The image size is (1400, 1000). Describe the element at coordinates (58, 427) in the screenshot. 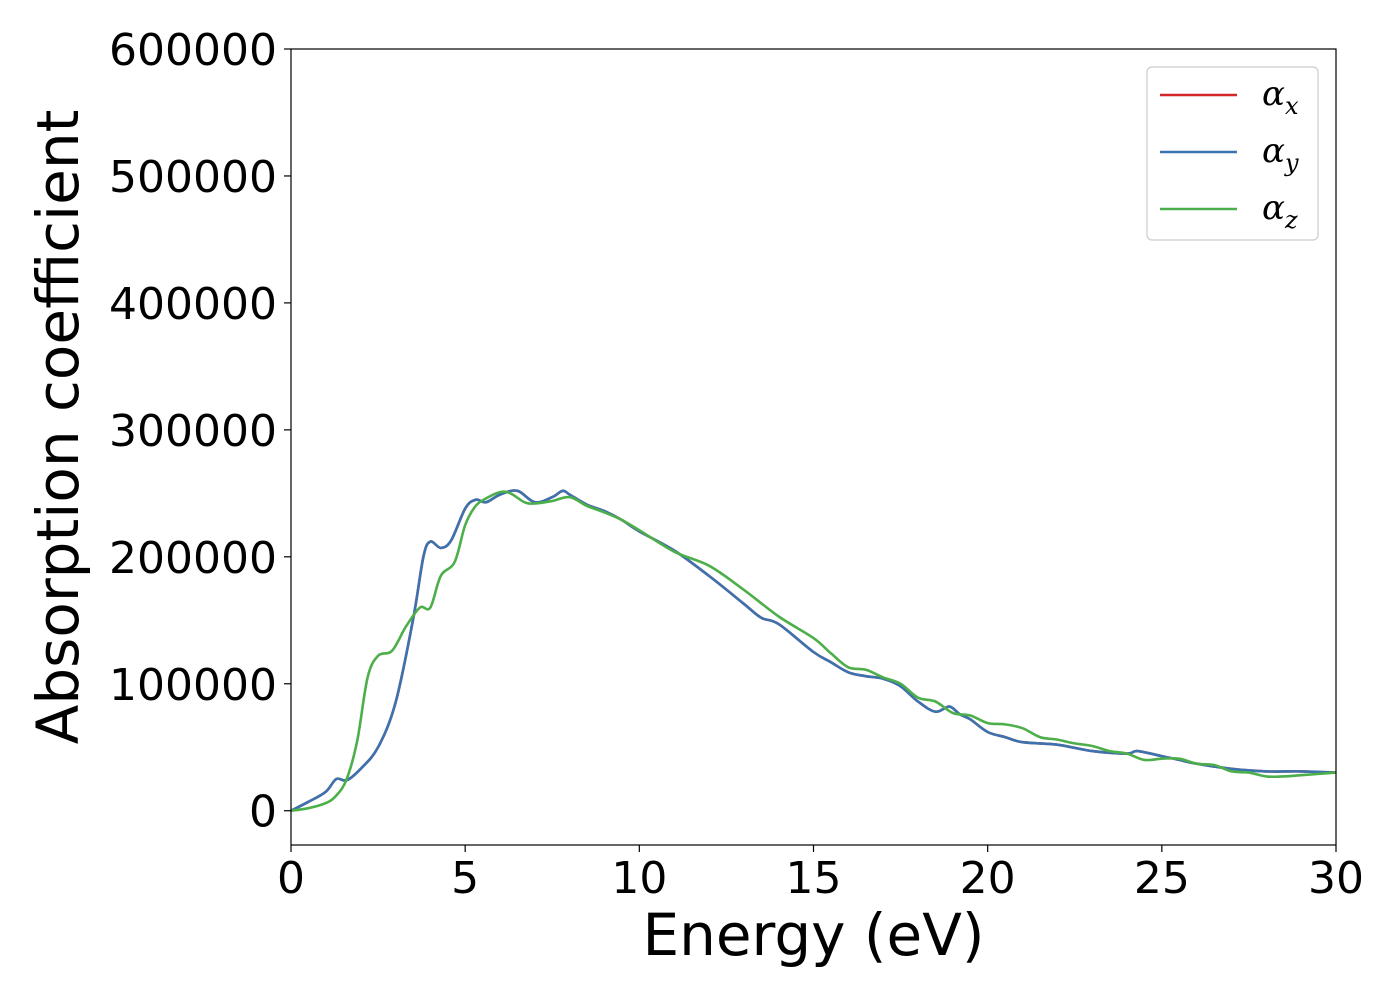

I see `y-axis-title: Absorption coefficient` at that location.